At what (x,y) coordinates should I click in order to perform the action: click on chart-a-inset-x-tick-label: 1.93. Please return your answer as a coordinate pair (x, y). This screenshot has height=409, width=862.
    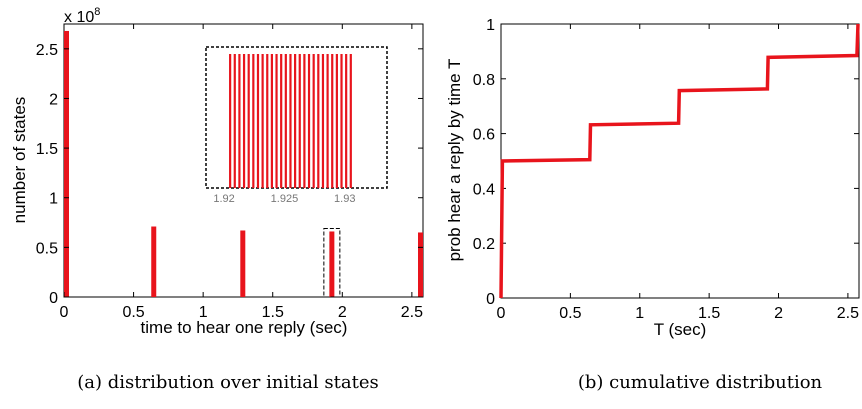
    Looking at the image, I should click on (344, 199).